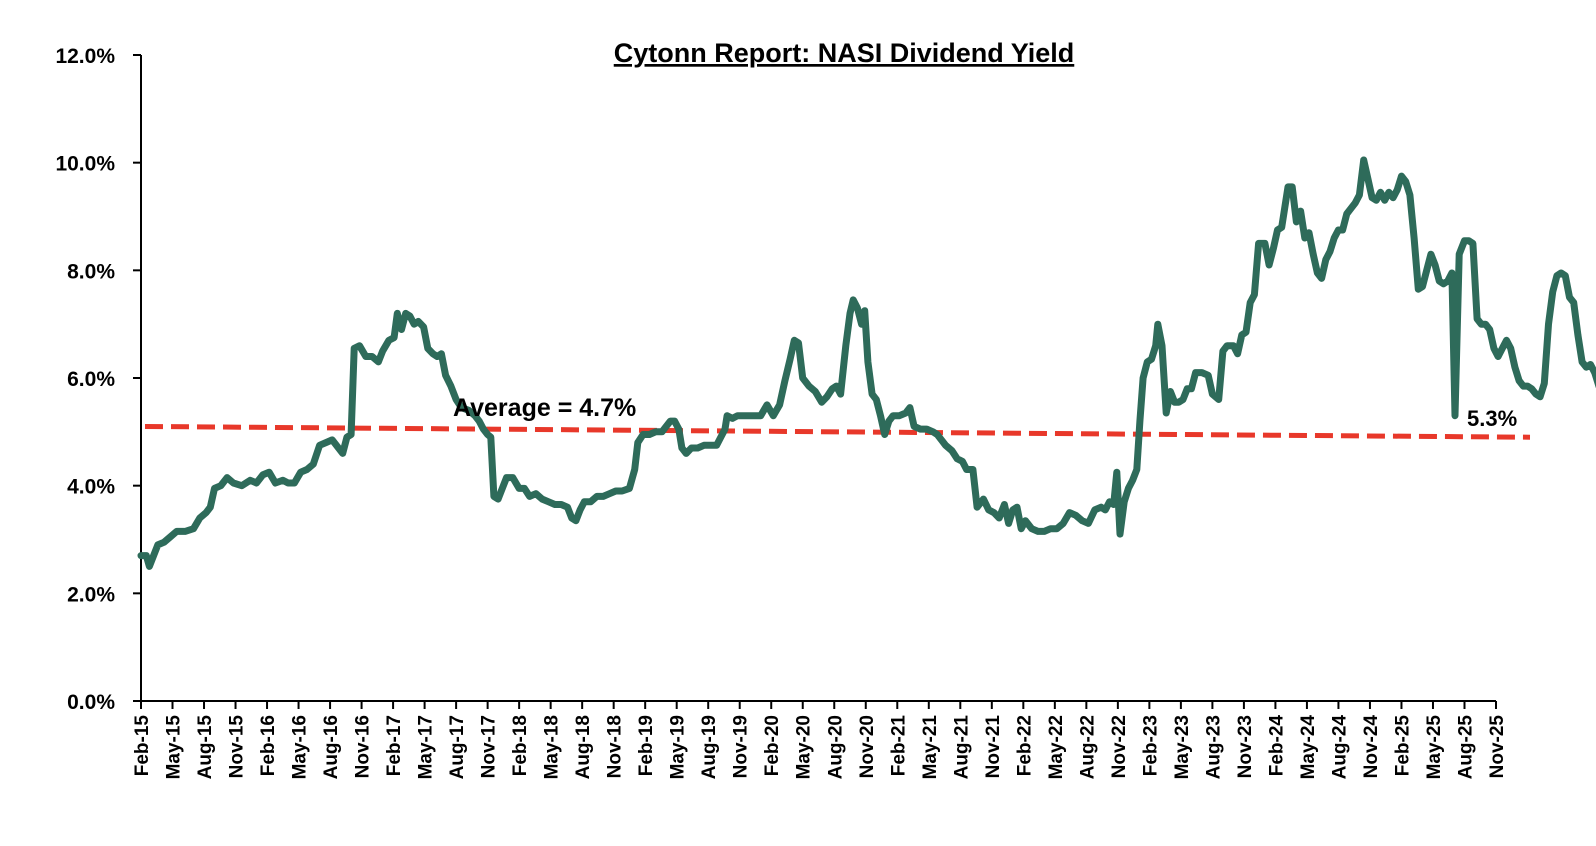  I want to click on x-tick-label: Feb-22, so click(1024, 745).